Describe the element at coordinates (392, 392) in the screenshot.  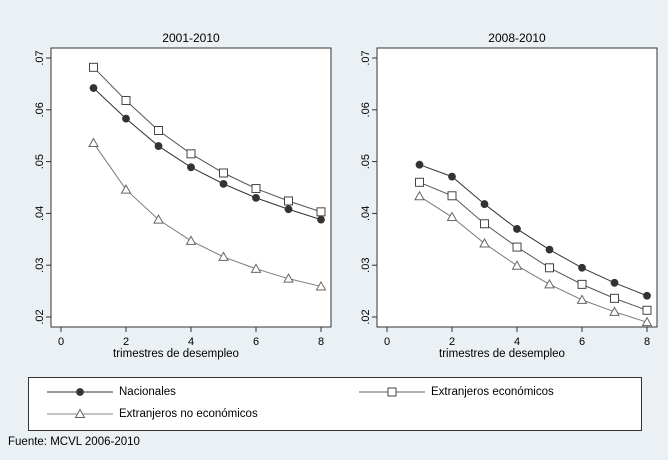
I see `legend-key-square` at that location.